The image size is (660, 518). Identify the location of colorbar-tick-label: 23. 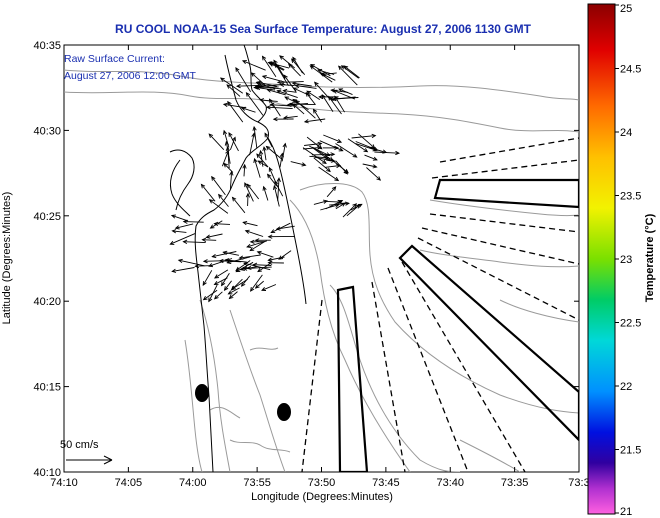
(626, 260).